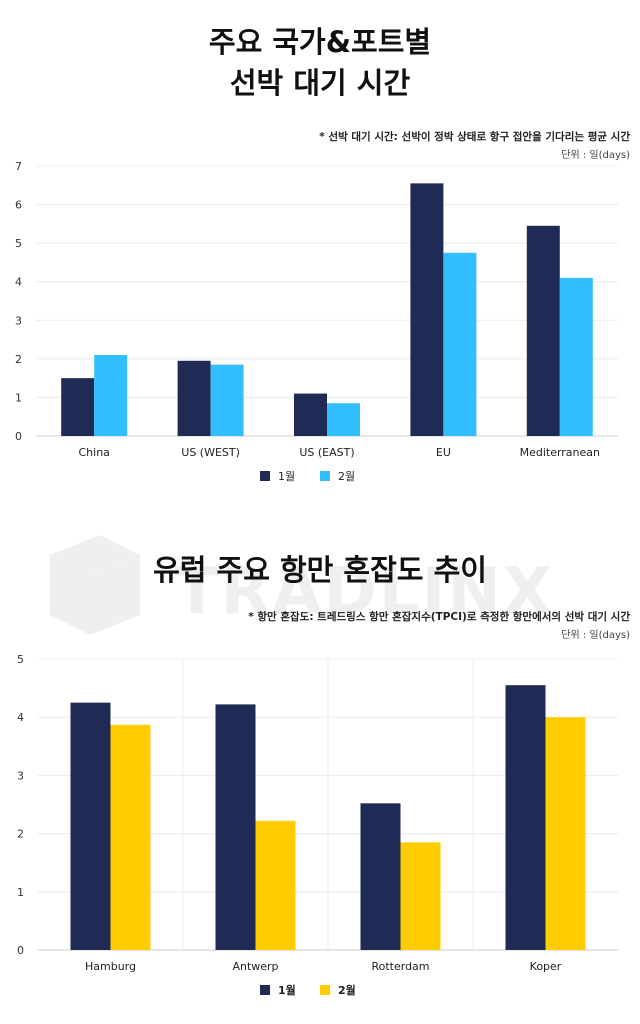 This screenshot has width=640, height=1024. What do you see at coordinates (474, 137) in the screenshot?
I see `chart1-note: * 선박 대기 시간: 선박이 정박 상태로 항구 접안을 기다리는 평균 시간` at bounding box center [474, 137].